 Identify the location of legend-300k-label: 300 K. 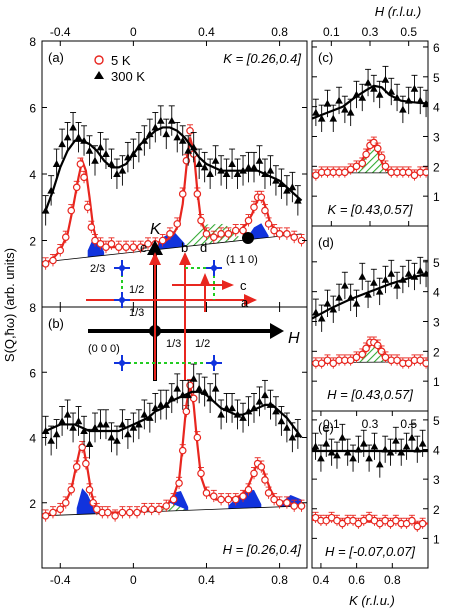
(128, 76).